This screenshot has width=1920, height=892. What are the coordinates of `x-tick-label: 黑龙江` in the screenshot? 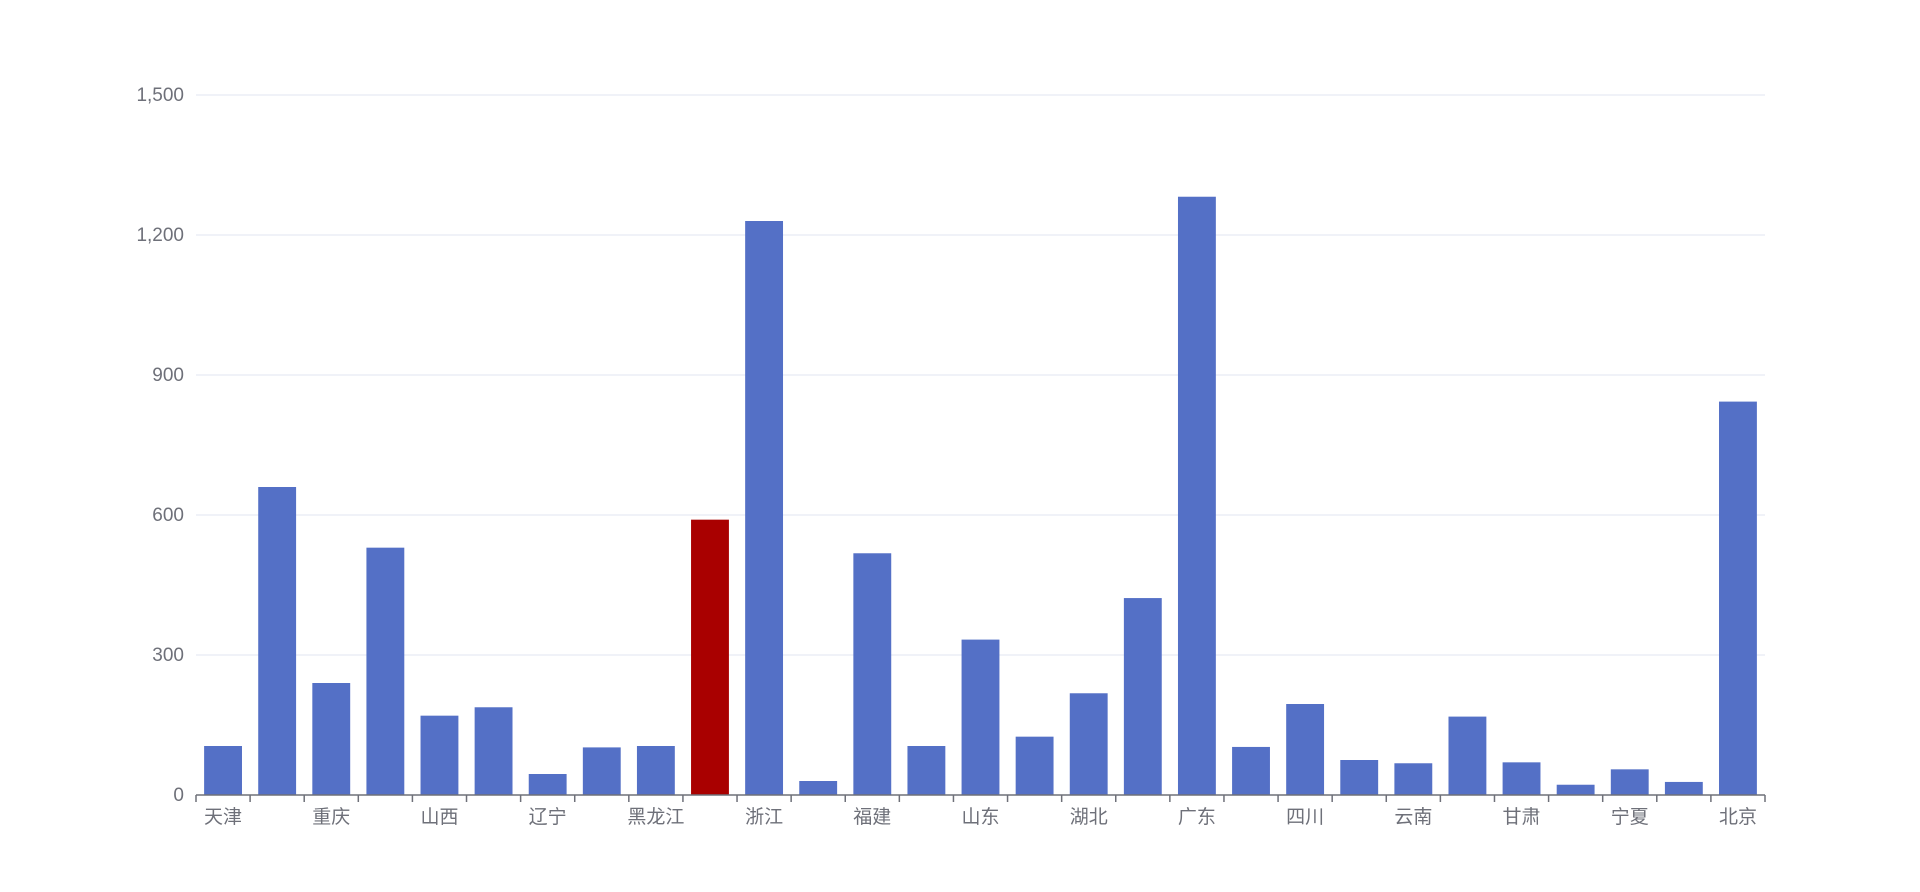 It's located at (655, 817).